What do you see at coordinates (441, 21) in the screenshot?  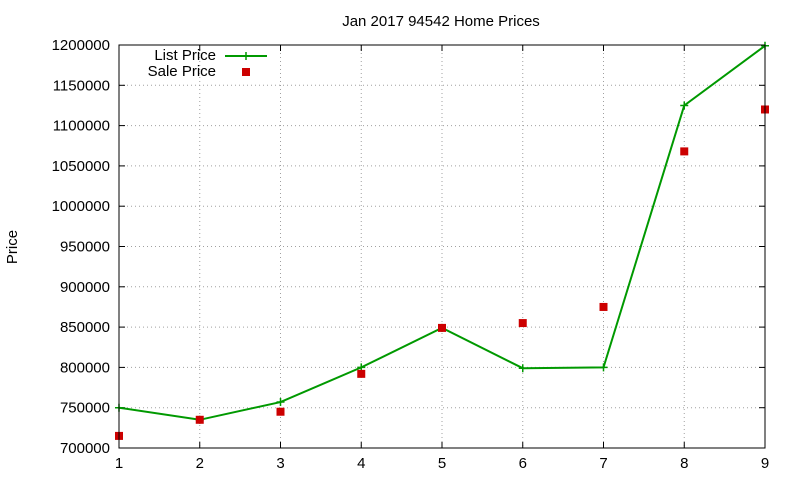 I see `chart-title: Jan 2017 94542 Home Prices` at bounding box center [441, 21].